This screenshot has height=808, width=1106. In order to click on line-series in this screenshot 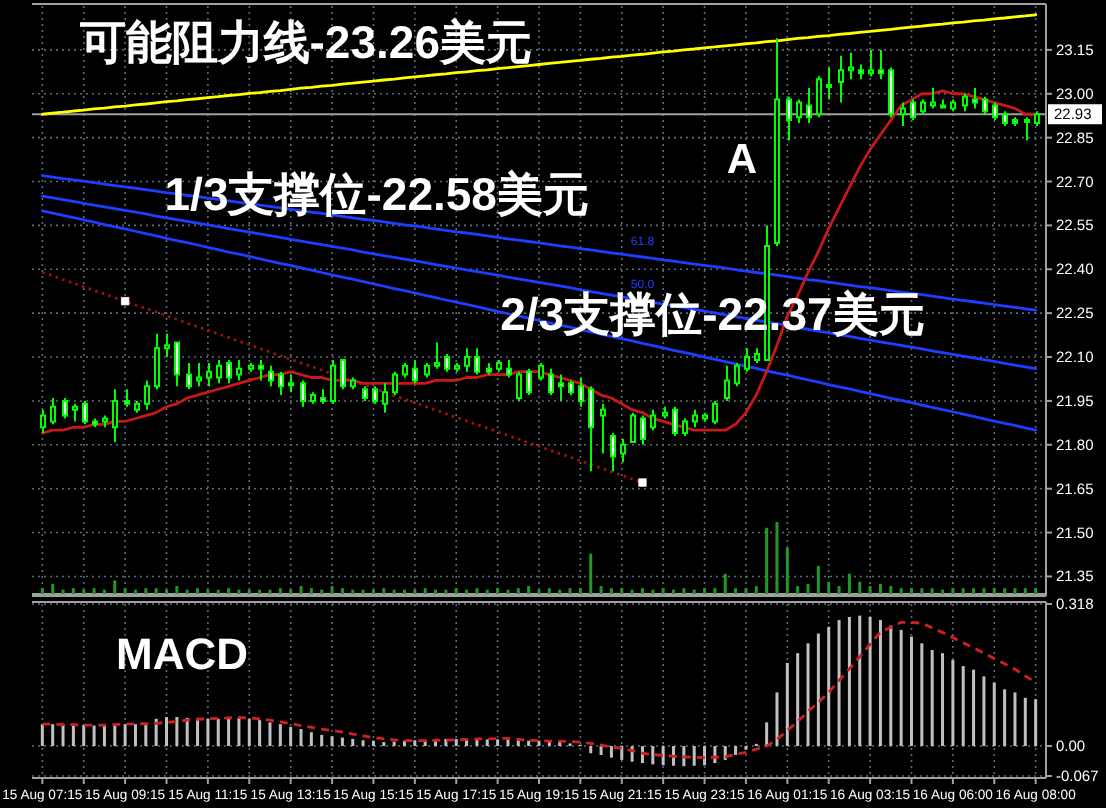, I will do `click(539, 64)`.